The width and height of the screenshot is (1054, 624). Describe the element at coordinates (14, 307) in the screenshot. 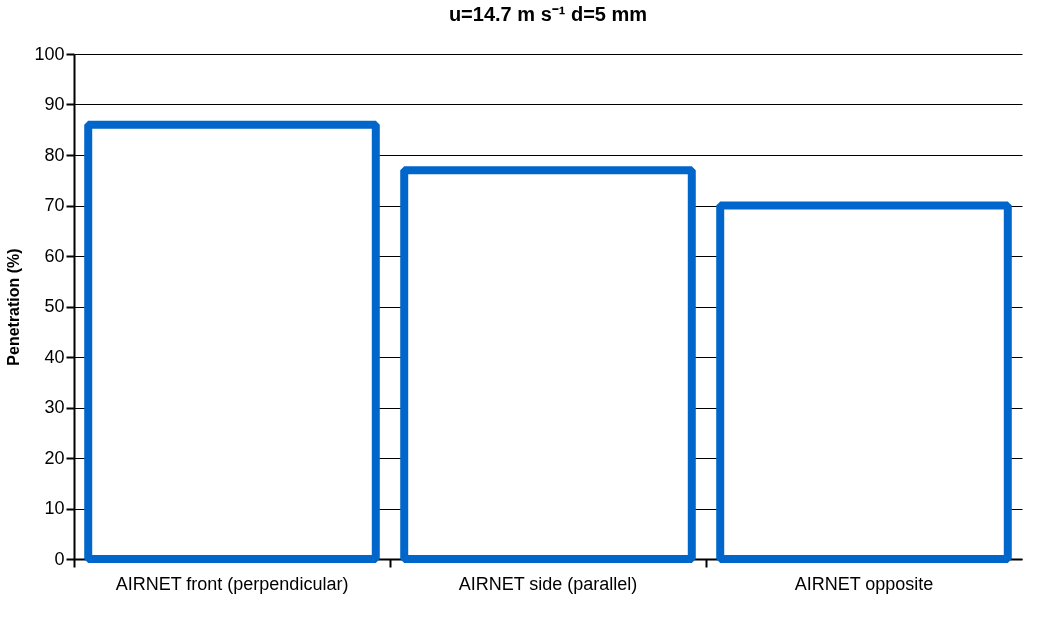

I see `y-axis-title: Penetration (%)` at that location.